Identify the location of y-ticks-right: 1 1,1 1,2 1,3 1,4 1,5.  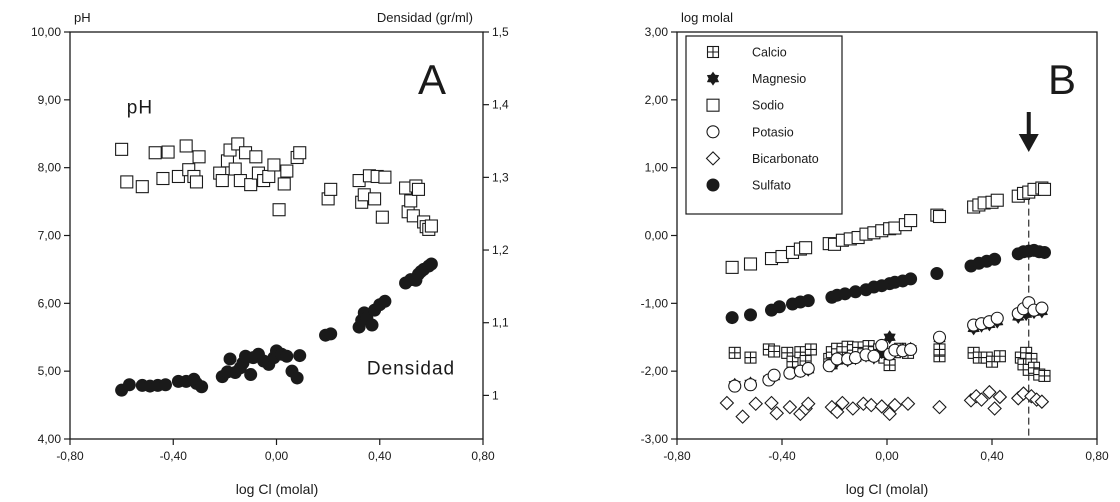
(496, 213).